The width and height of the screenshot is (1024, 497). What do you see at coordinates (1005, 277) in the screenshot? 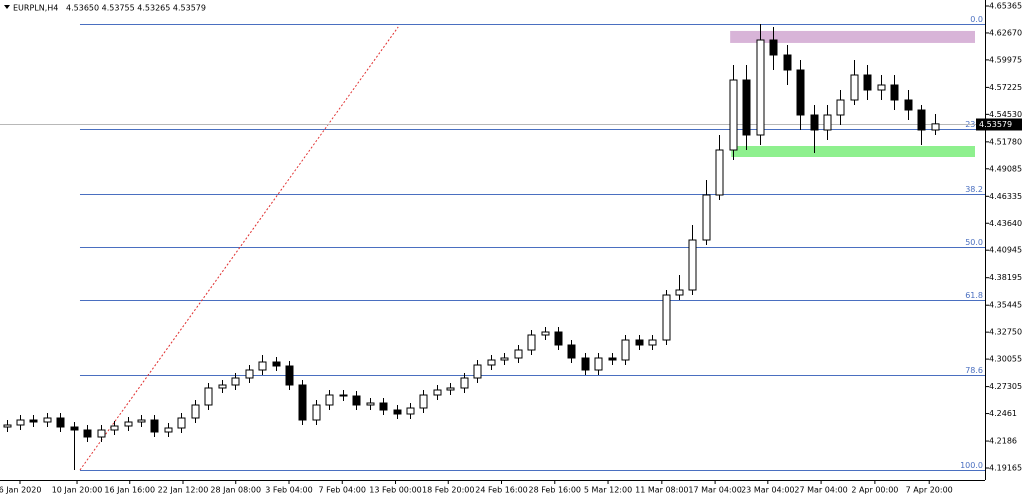
I see `y-tick-label: 4.38195` at bounding box center [1005, 277].